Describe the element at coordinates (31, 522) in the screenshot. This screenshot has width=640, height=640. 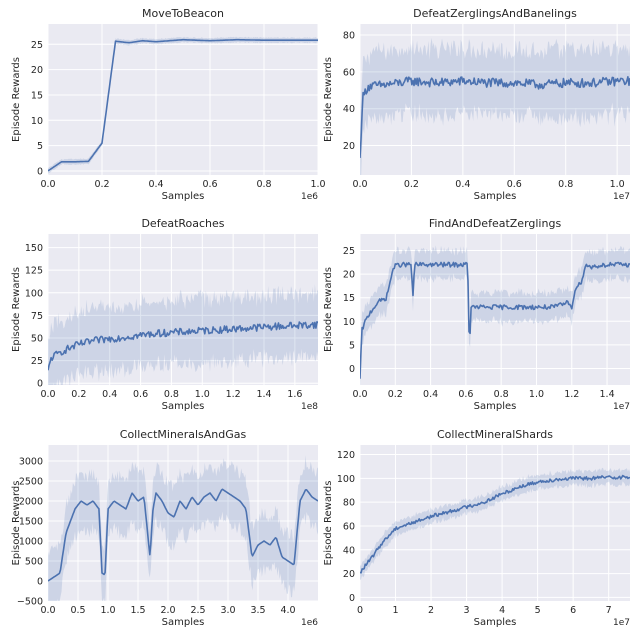
I see `y-tick-label: 1500` at that location.